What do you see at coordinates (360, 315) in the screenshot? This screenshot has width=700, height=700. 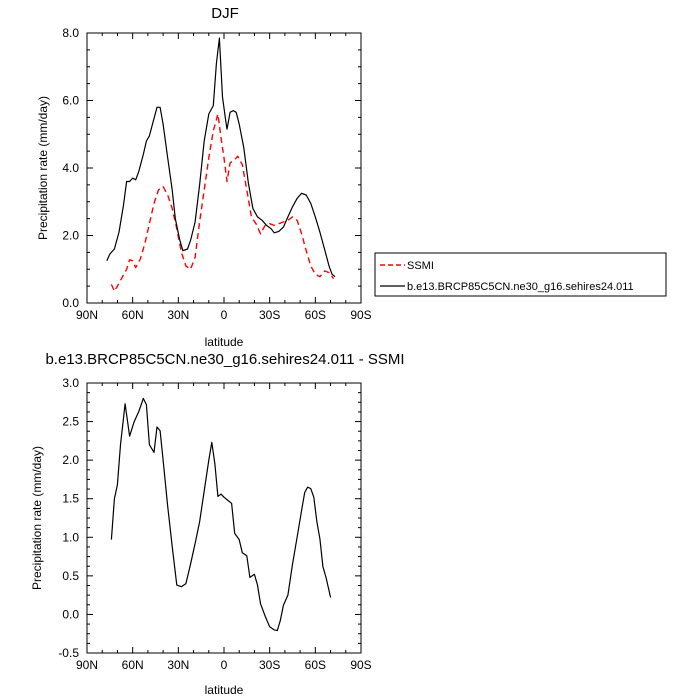 I see `top-x-tick-label: 90S` at bounding box center [360, 315].